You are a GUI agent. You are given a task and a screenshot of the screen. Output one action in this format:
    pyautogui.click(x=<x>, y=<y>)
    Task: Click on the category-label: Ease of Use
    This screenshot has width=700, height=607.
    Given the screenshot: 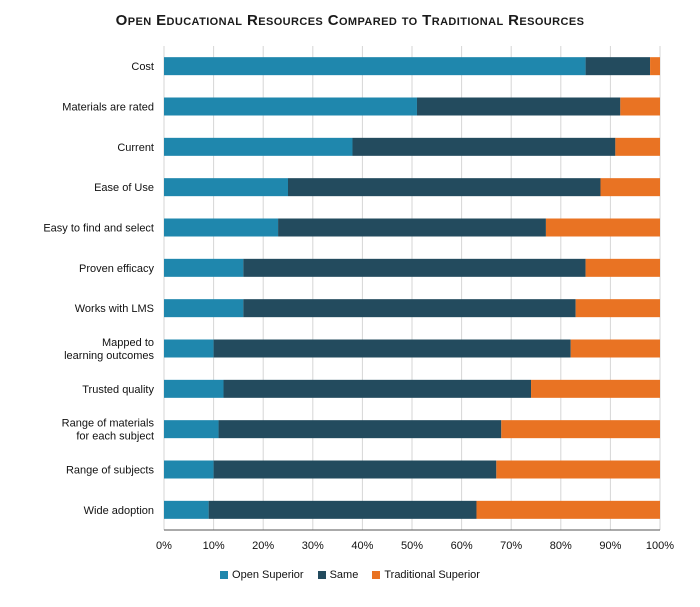 What is the action you would take?
    pyautogui.click(x=124, y=188)
    